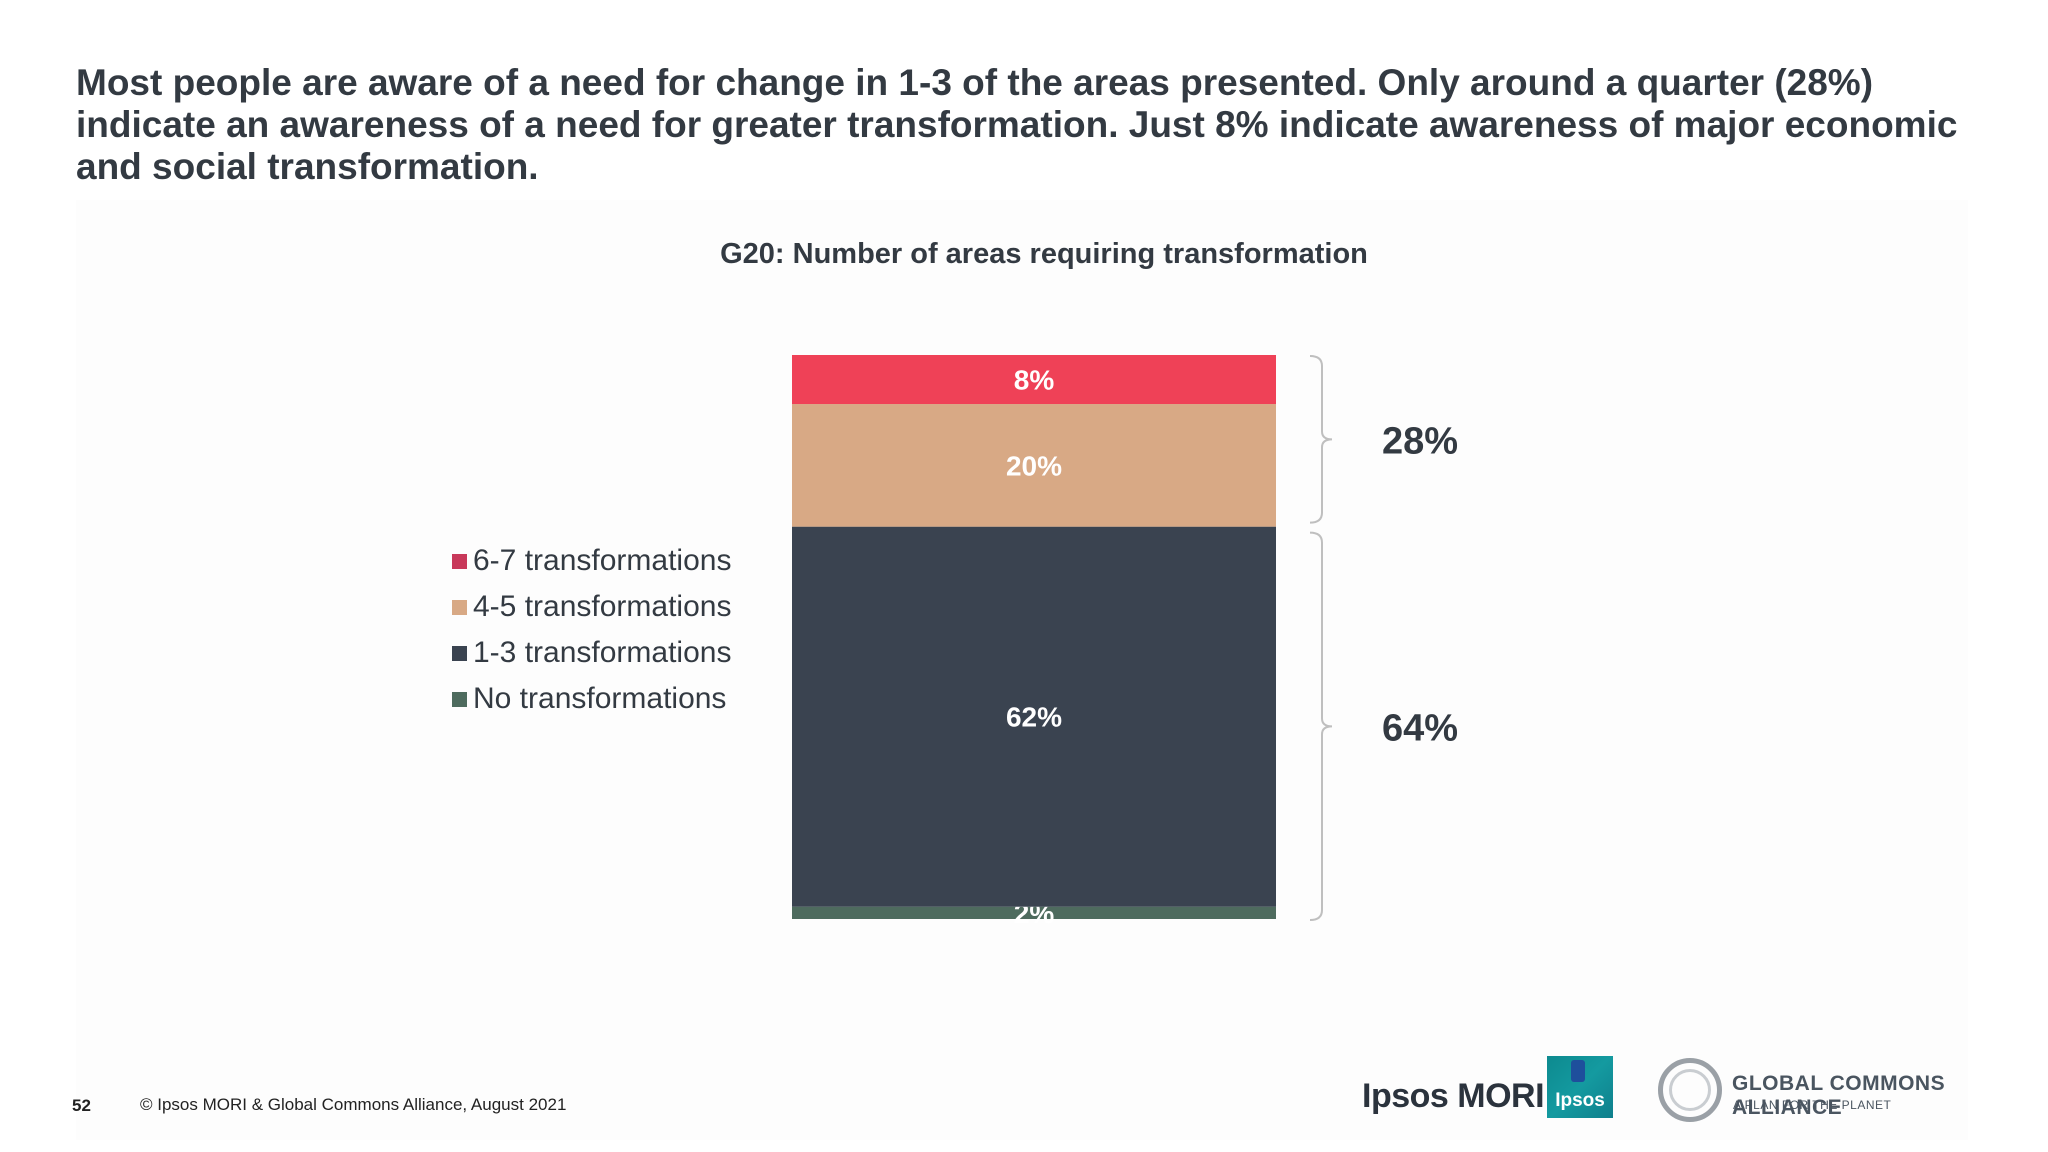  Describe the element at coordinates (1690, 1090) in the screenshot. I see `global-commons-alliance-logo-icon` at that location.